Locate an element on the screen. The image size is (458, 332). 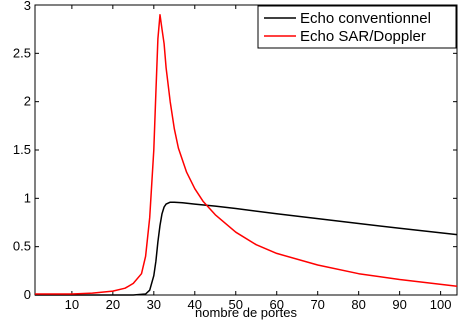
y-tick-label: 1 is located at coordinates (27, 197).